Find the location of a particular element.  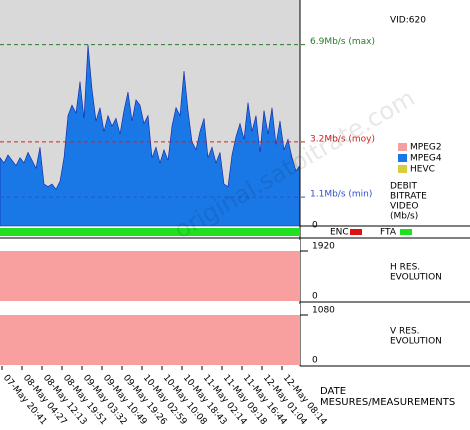

status-label: FTA is located at coordinates (388, 233).